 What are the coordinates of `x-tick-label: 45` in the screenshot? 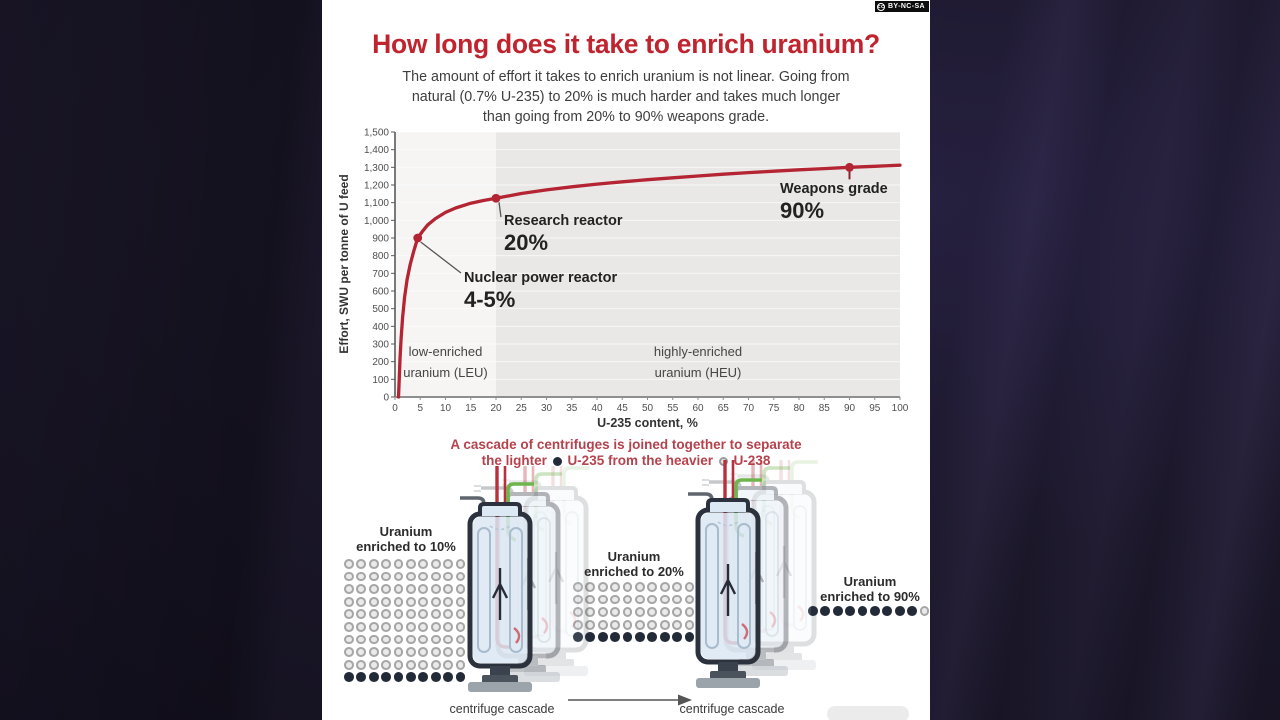 It's located at (623, 408).